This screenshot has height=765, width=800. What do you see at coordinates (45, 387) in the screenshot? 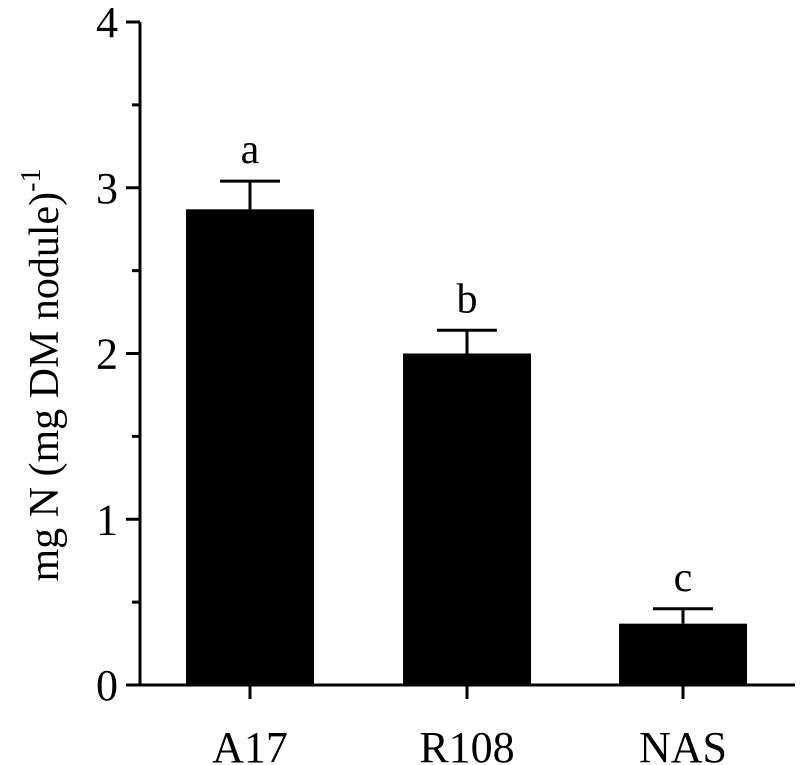
I see `y-axis-title-text: mg N (mg DM nodule)` at bounding box center [45, 387].